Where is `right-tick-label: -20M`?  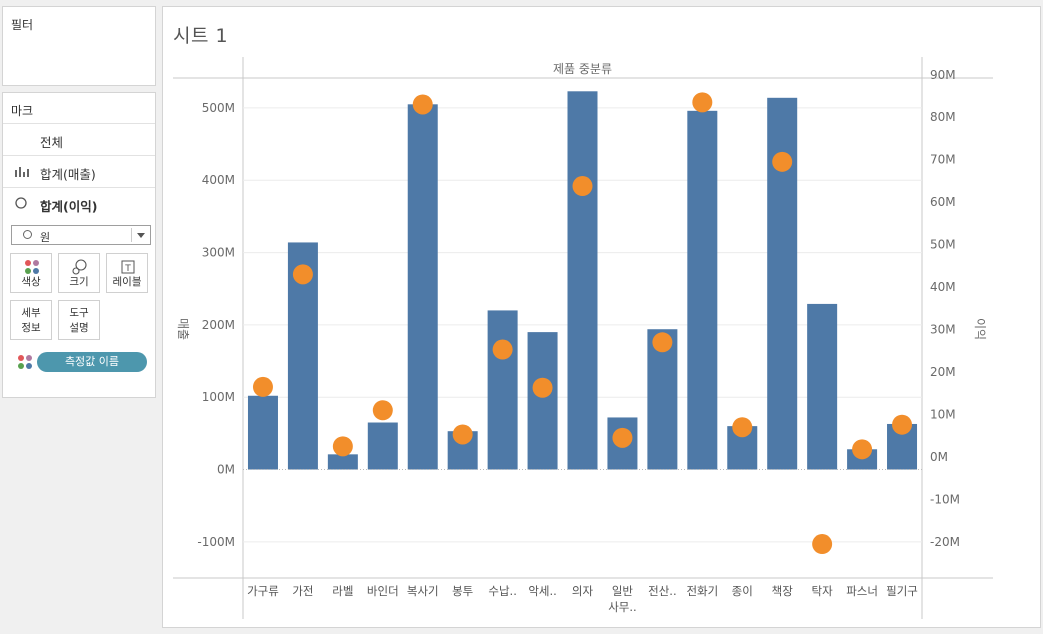 right-tick-label: -20M is located at coordinates (945, 542).